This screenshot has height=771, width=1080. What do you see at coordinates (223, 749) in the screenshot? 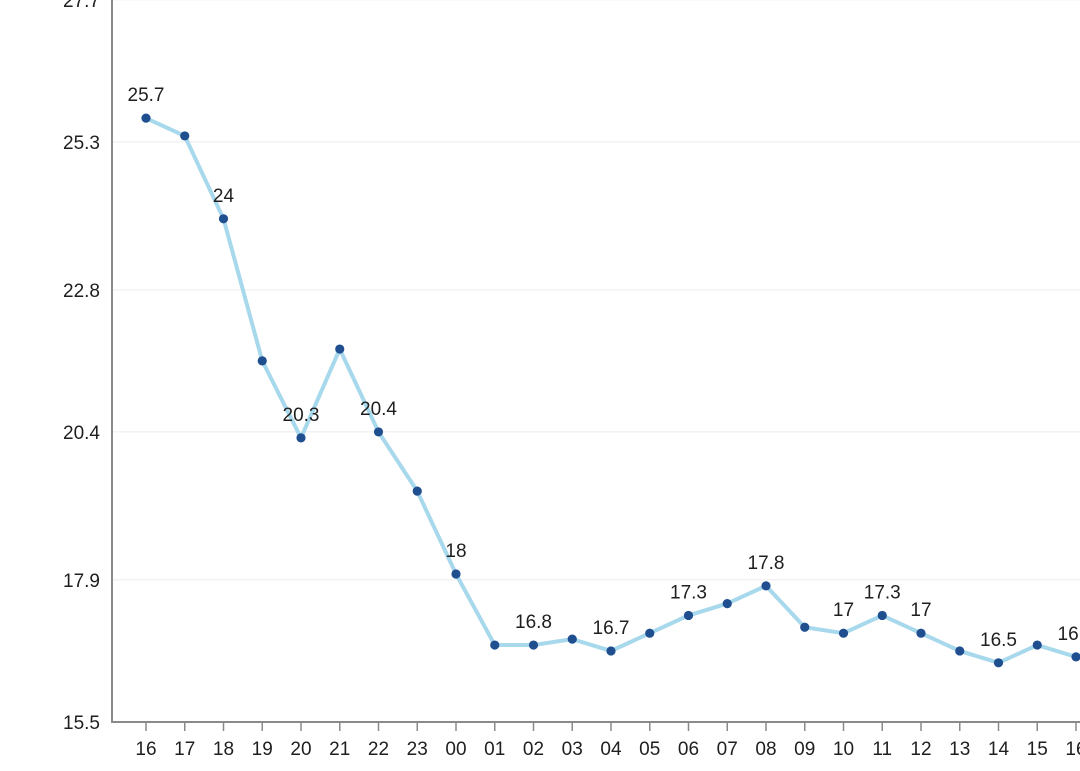
I see `x-tick-label: 18` at bounding box center [223, 749].